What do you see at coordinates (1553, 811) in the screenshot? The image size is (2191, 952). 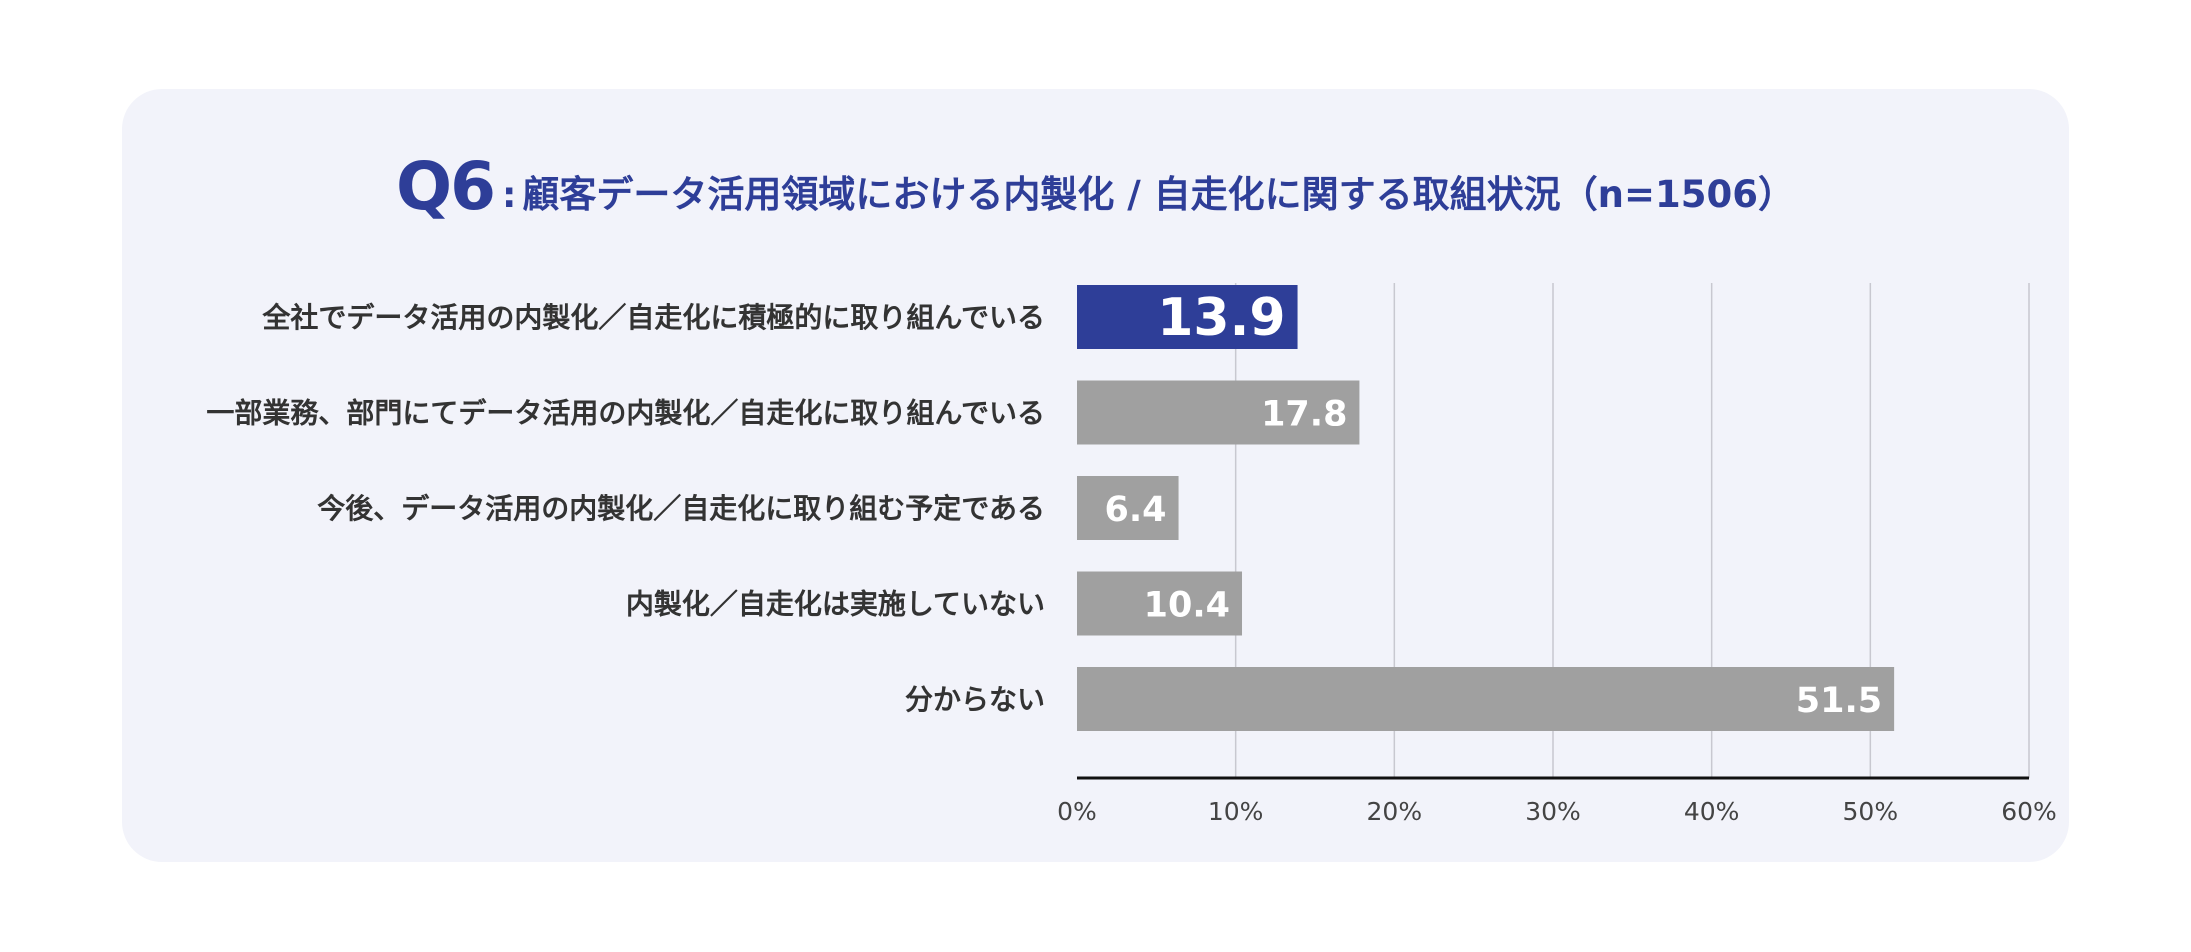 I see `x-tick-label-3: 30%` at bounding box center [1553, 811].